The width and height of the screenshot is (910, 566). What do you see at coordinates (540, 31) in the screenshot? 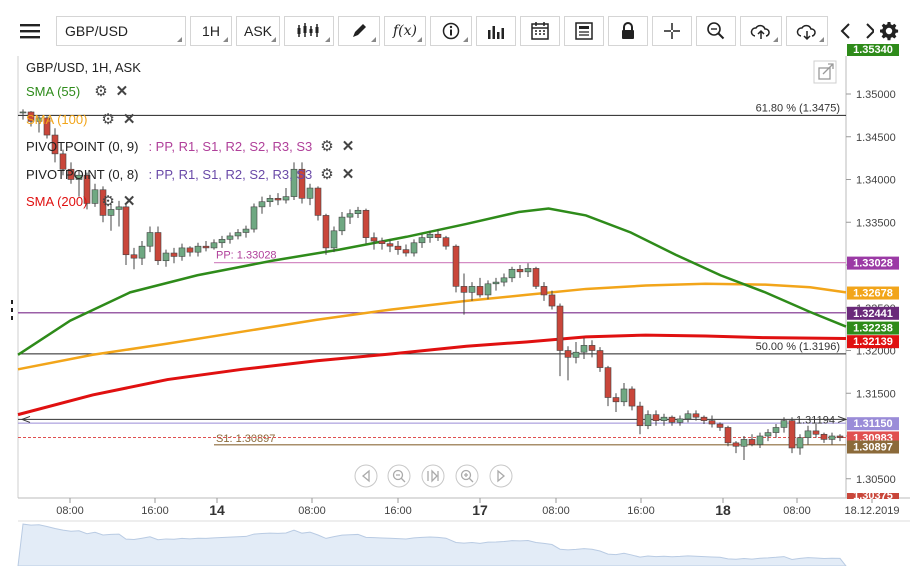
I see `calendar-button` at bounding box center [540, 31].